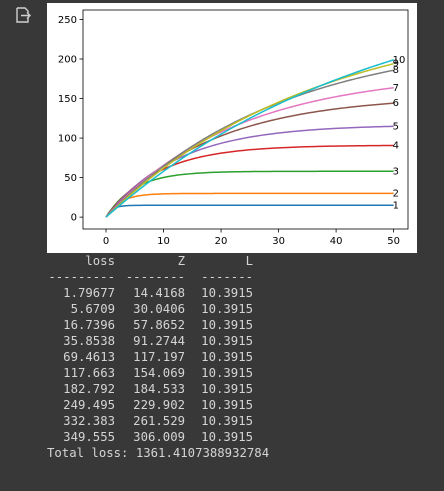 This screenshot has width=444, height=491. What do you see at coordinates (159, 405) in the screenshot?
I see `cell-z: 229.902` at bounding box center [159, 405].